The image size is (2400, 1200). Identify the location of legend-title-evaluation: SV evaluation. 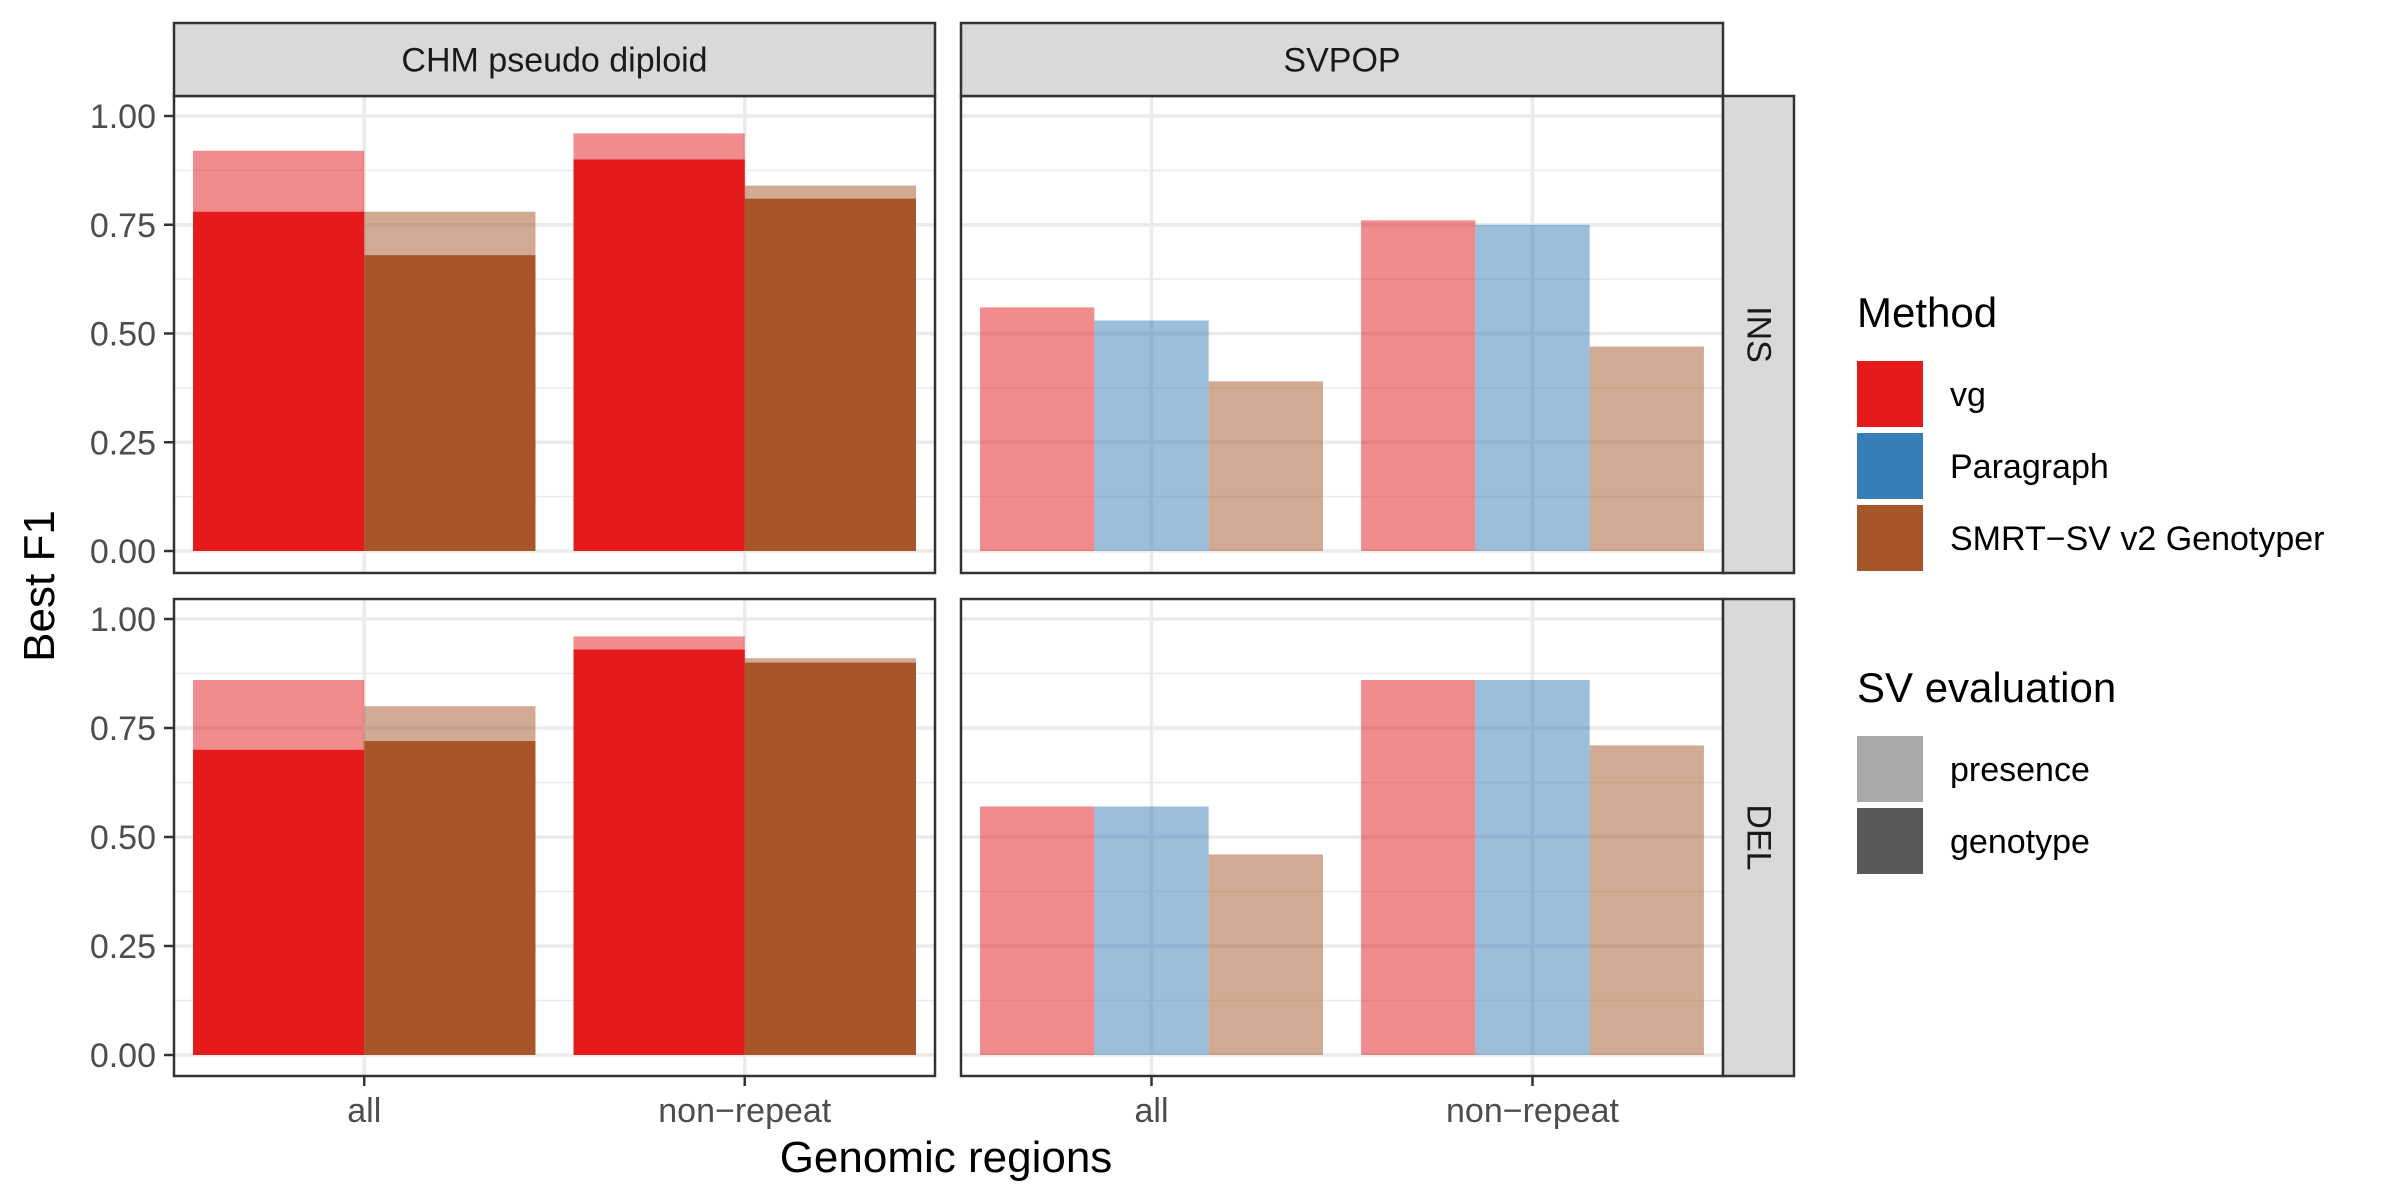
(1986, 687).